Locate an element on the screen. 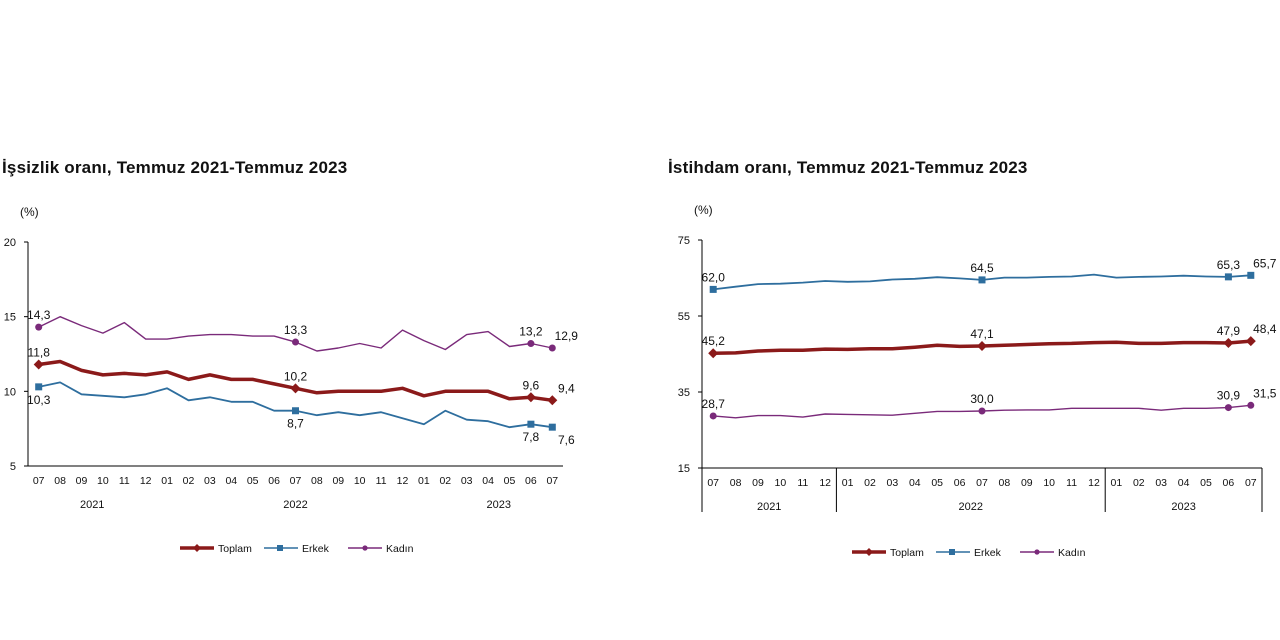  data-label-total: 11,8 is located at coordinates (38, 352).